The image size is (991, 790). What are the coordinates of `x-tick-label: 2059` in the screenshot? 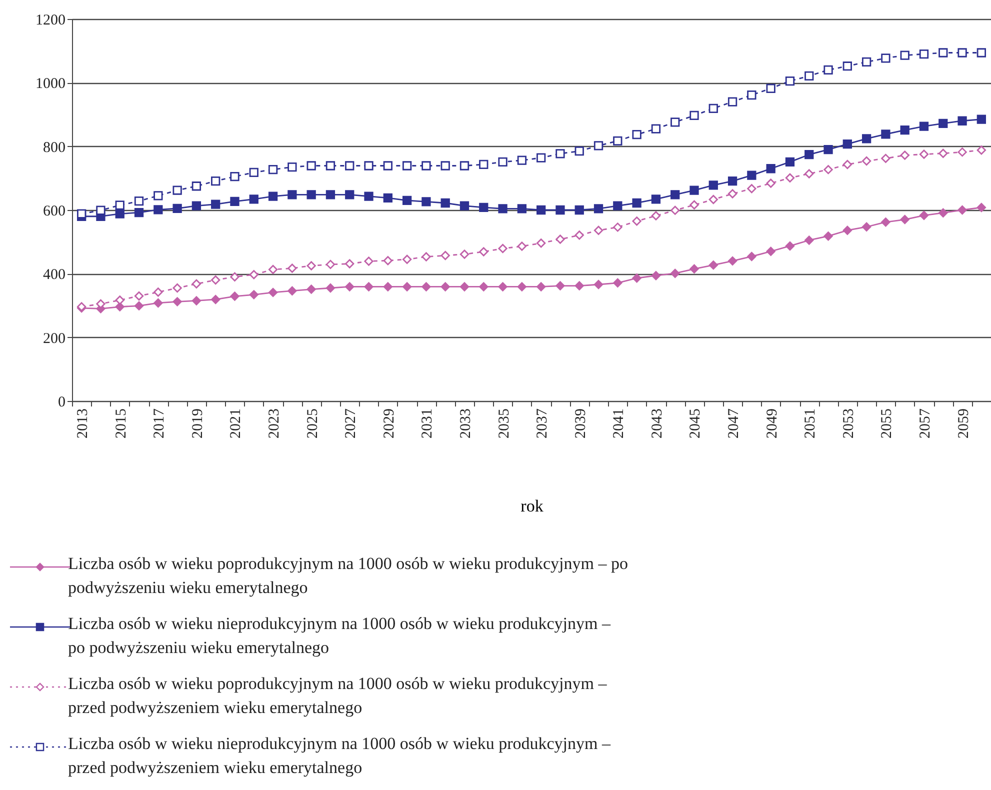 It's located at (964, 423).